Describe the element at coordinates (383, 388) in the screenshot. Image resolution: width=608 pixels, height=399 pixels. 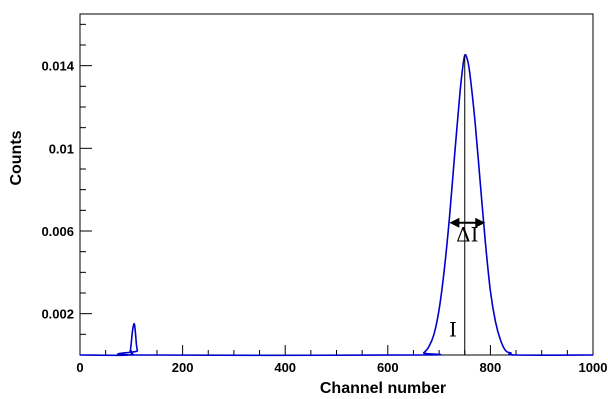
I see `x-axis-label: Channel number` at that location.